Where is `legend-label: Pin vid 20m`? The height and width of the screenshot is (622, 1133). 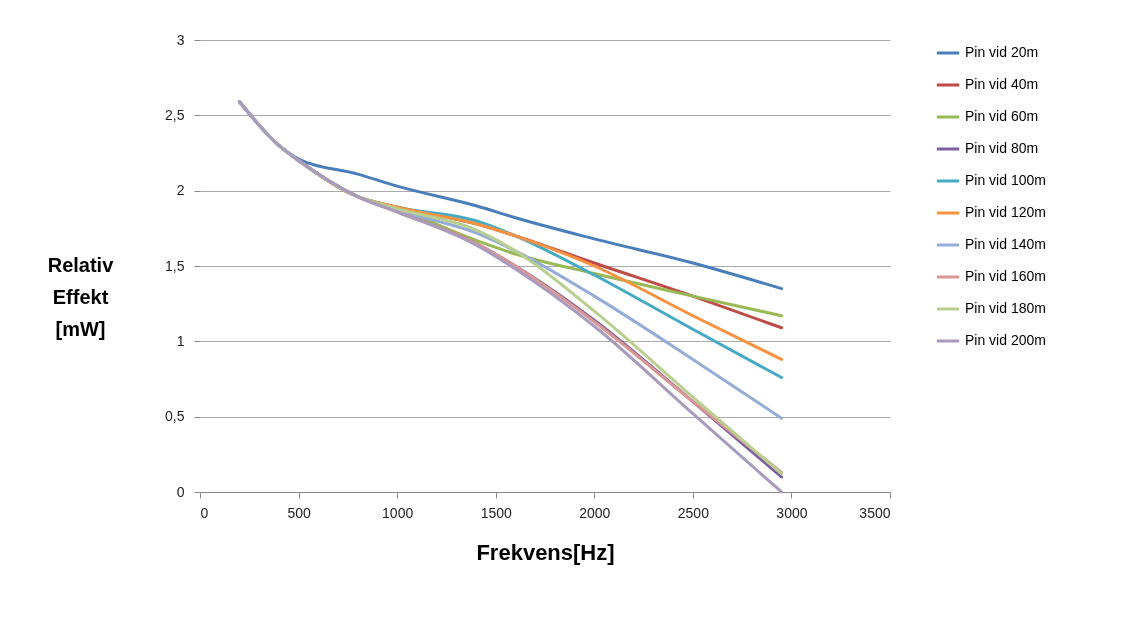 legend-label: Pin vid 20m is located at coordinates (1002, 52).